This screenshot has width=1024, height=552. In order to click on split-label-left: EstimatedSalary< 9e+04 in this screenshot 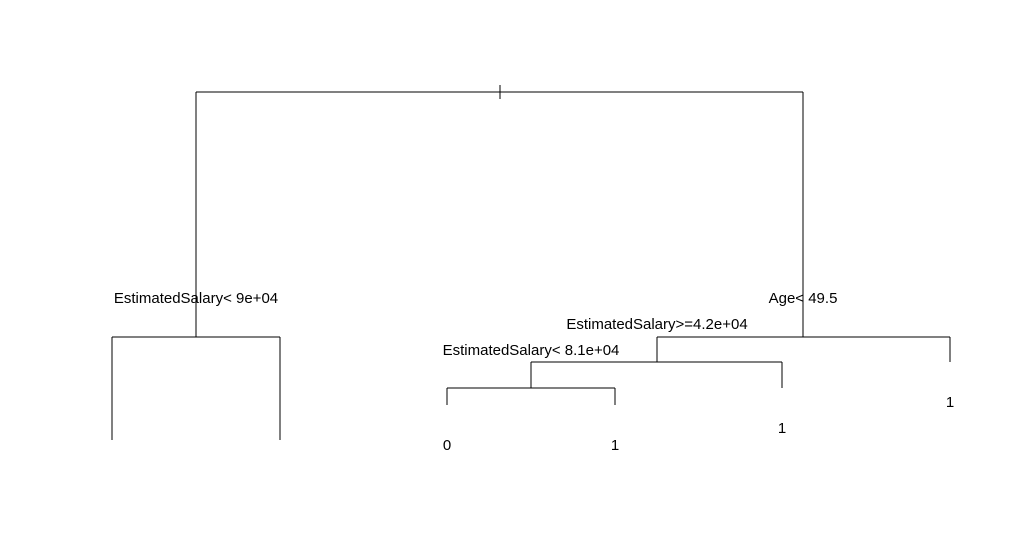, I will do `click(196, 298)`.